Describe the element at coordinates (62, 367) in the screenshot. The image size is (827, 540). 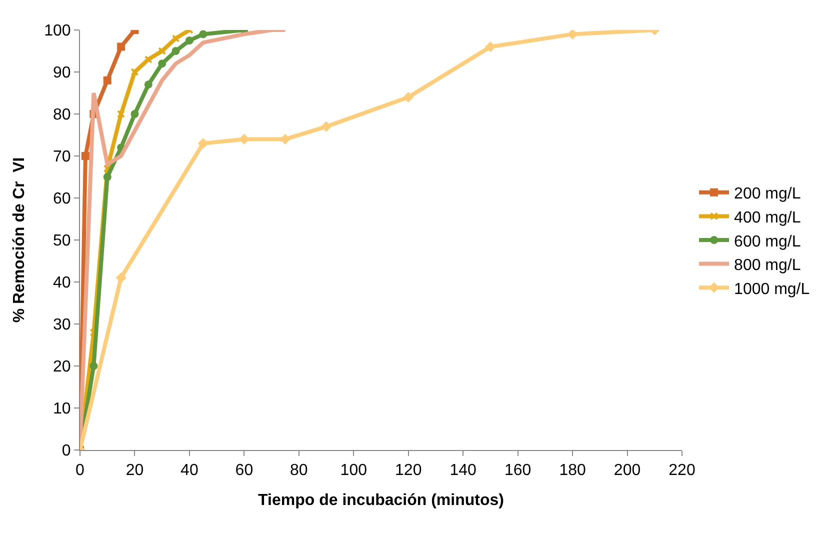
I see `y-tick-label: 20` at that location.